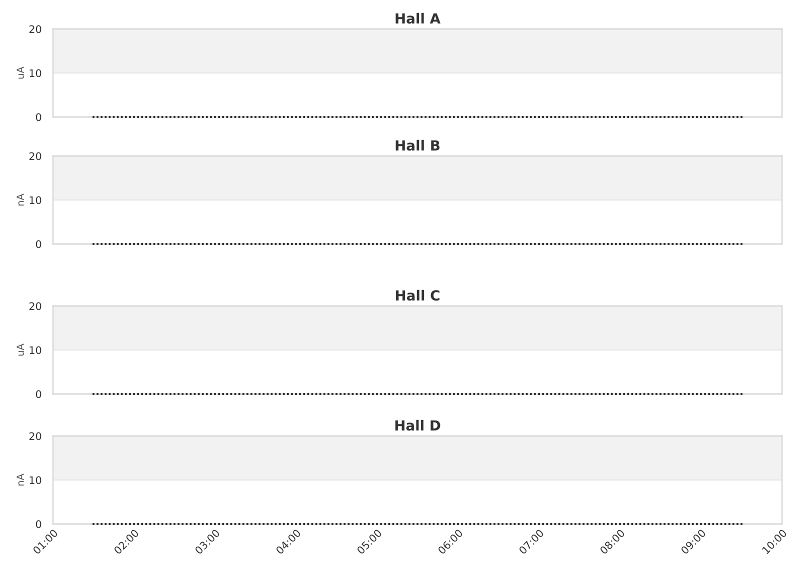 Image resolution: width=811 pixels, height=578 pixels. What do you see at coordinates (418, 145) in the screenshot?
I see `chart-title: Hall B` at bounding box center [418, 145].